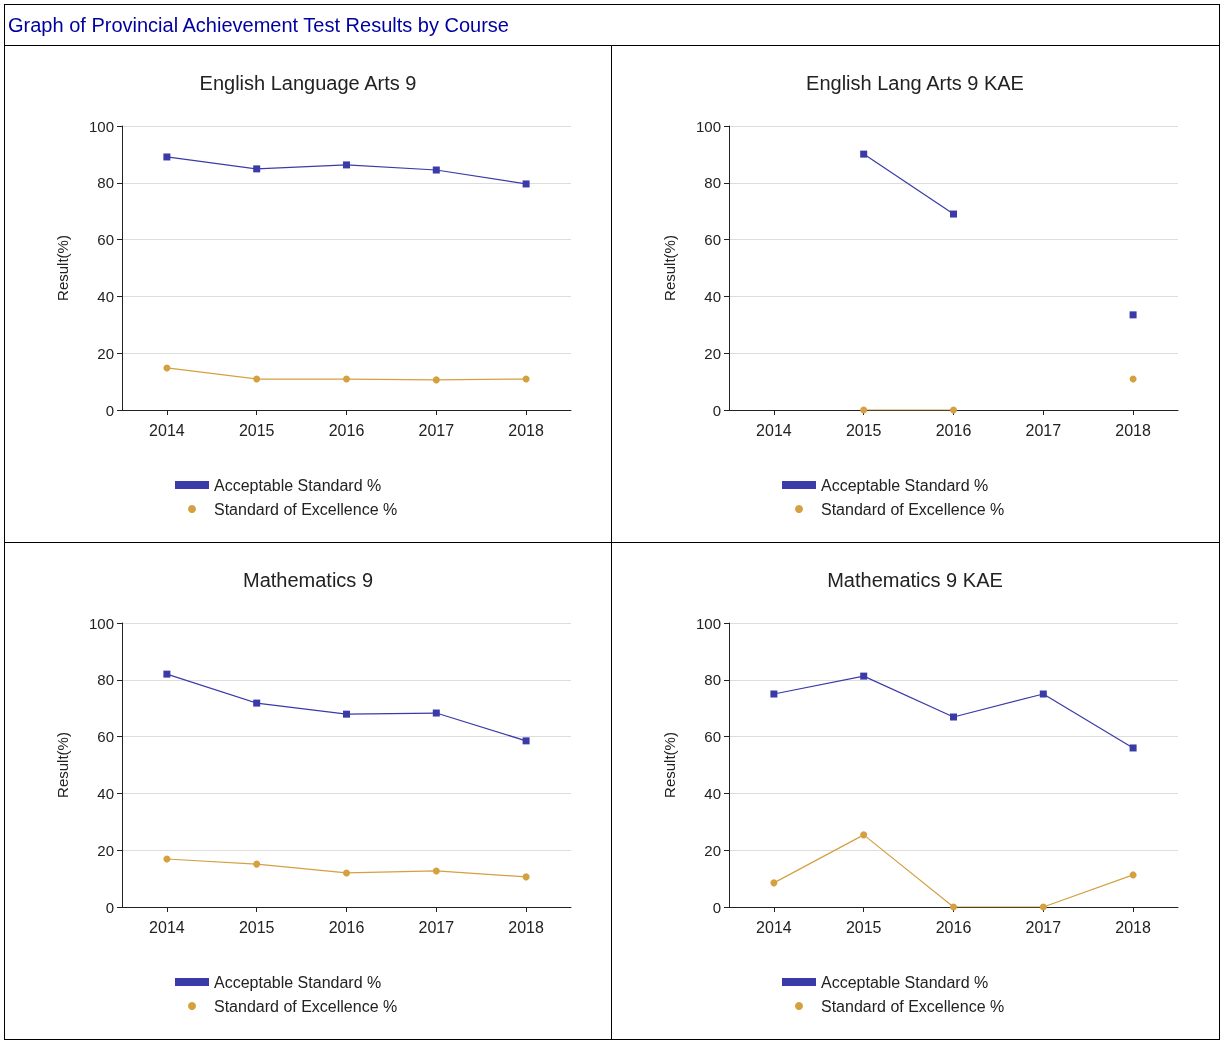 This screenshot has width=1222, height=1040. I want to click on chart-title: English Language Arts 9, so click(308, 83).